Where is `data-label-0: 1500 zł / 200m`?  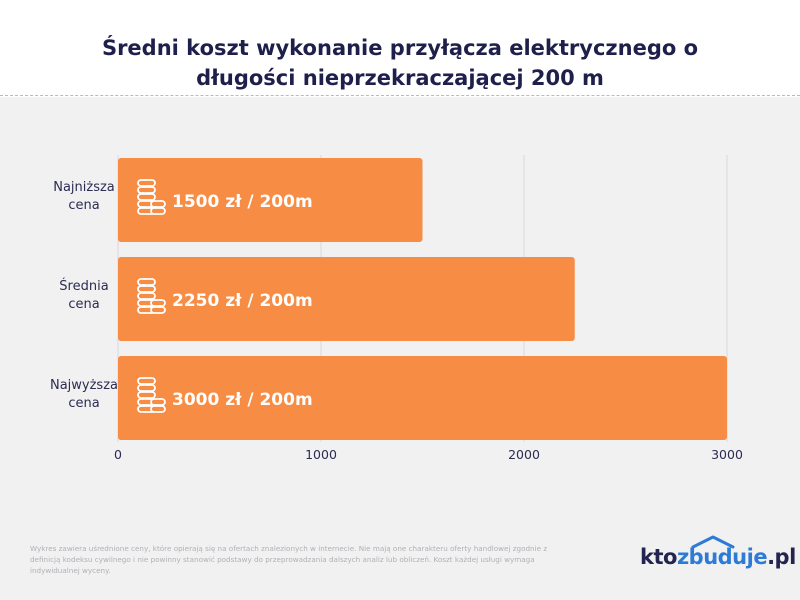 data-label-0: 1500 zł / 200m is located at coordinates (242, 202).